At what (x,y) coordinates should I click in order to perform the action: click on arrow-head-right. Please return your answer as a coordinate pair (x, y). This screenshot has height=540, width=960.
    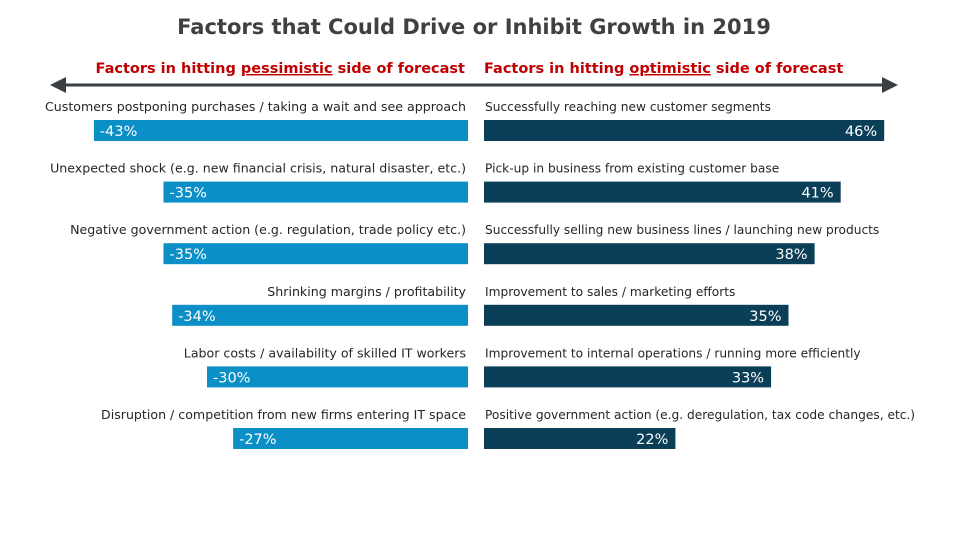
    Looking at the image, I should click on (890, 85).